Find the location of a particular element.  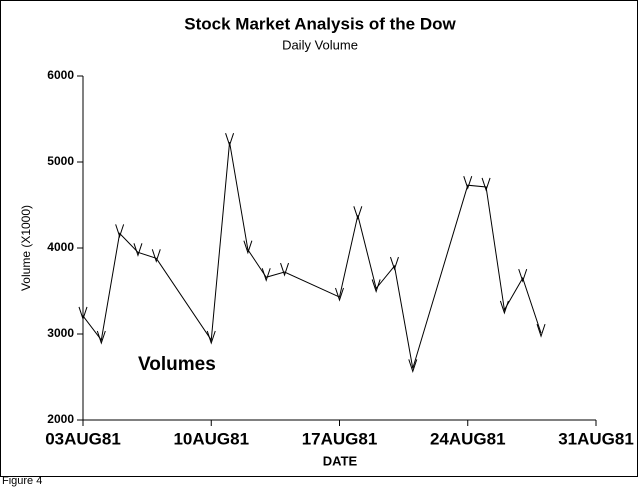

annotation: Volumes is located at coordinates (177, 364).